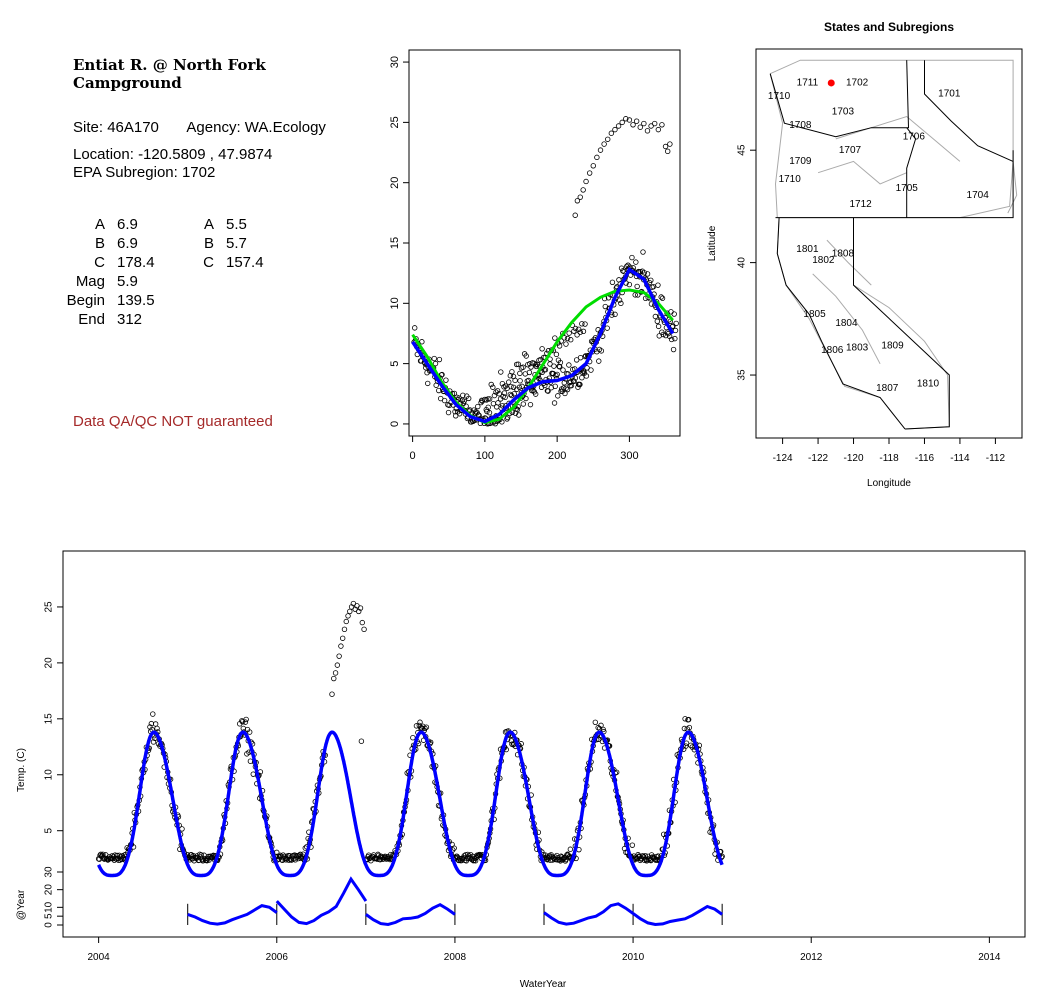 This screenshot has height=1001, width=1038. What do you see at coordinates (857, 82) in the screenshot?
I see `region-label: 1702` at bounding box center [857, 82].